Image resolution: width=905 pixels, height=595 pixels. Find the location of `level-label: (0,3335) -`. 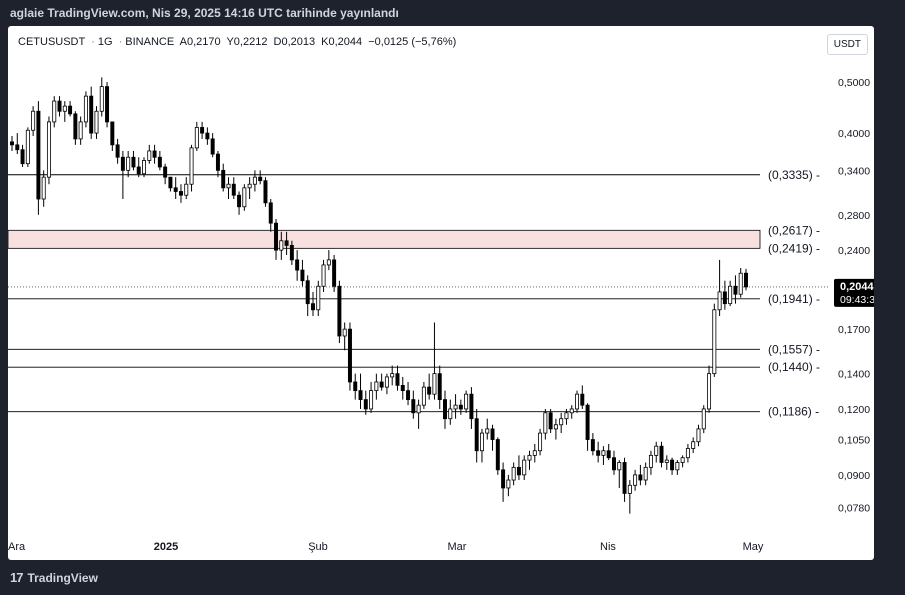

level-label: (0,3335) - is located at coordinates (794, 175).